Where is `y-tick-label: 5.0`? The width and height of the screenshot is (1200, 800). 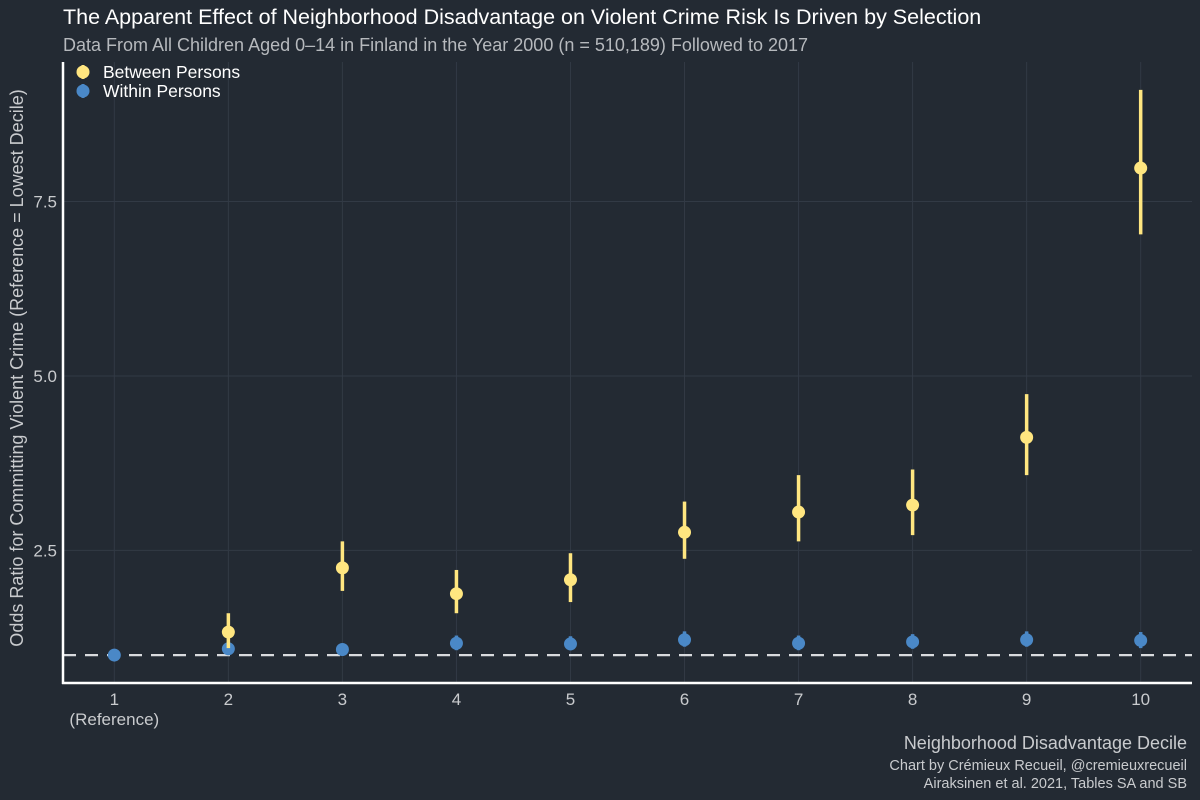 y-tick-label: 5.0 is located at coordinates (45, 376).